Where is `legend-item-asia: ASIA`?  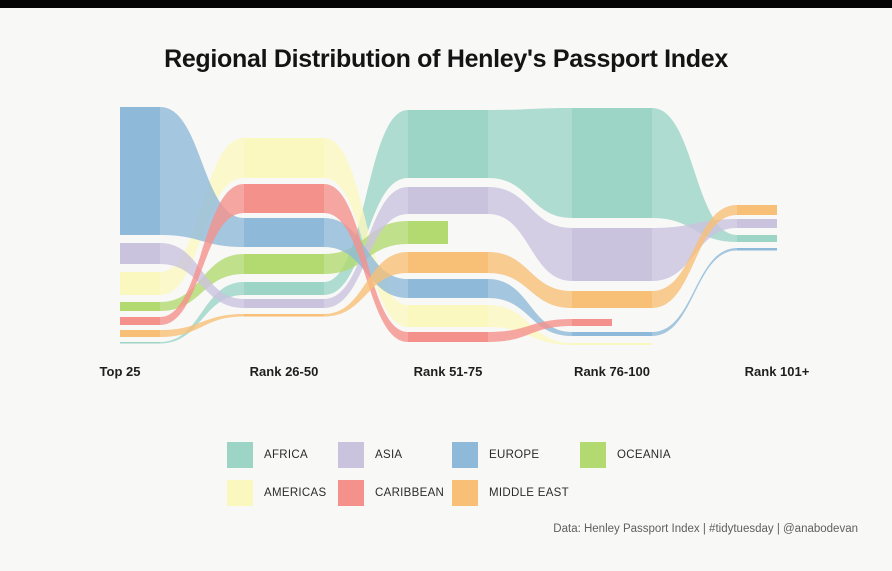
legend-item-asia: ASIA is located at coordinates (370, 454).